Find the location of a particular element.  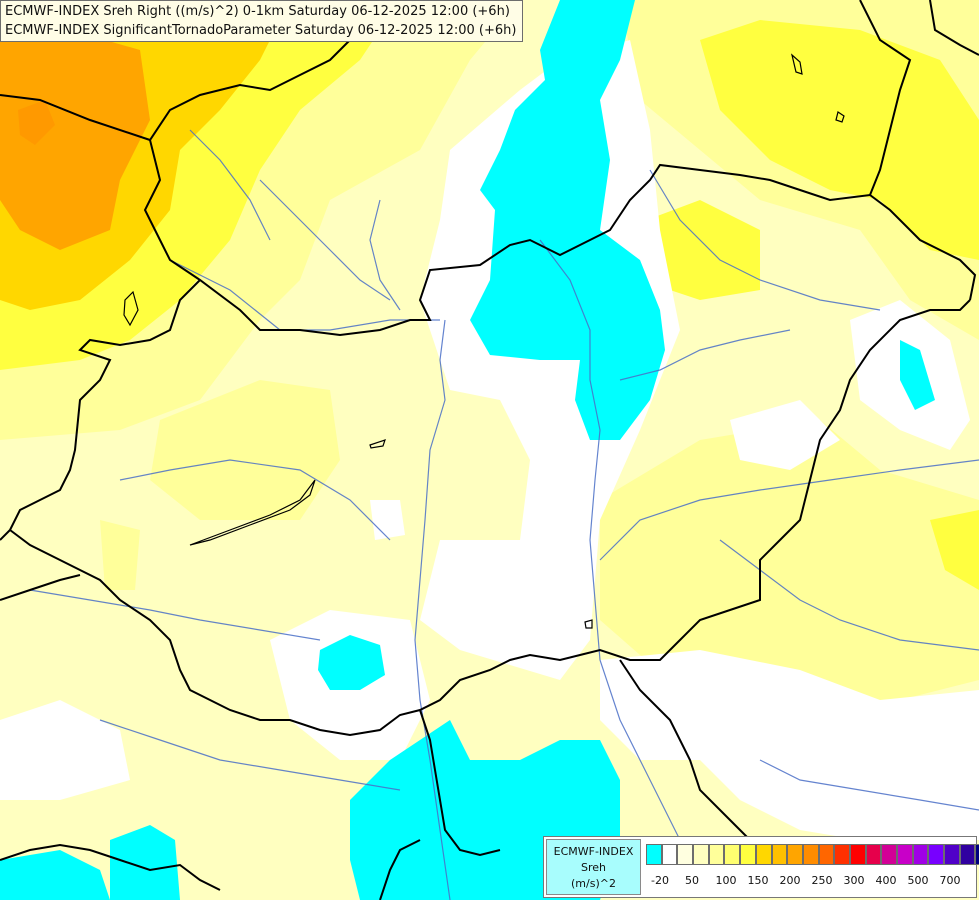

legend-tick-label: 300 is located at coordinates (854, 880).